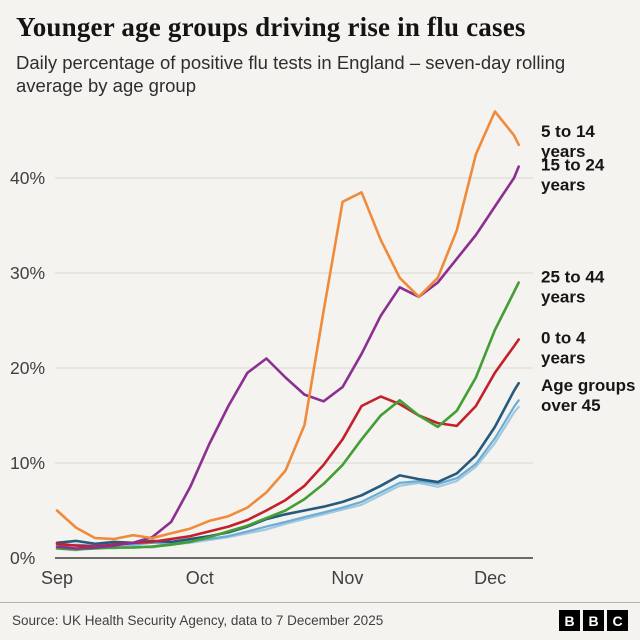  Describe the element at coordinates (563, 337) in the screenshot. I see `series-label-0-4-line1: 0 to 4` at that location.